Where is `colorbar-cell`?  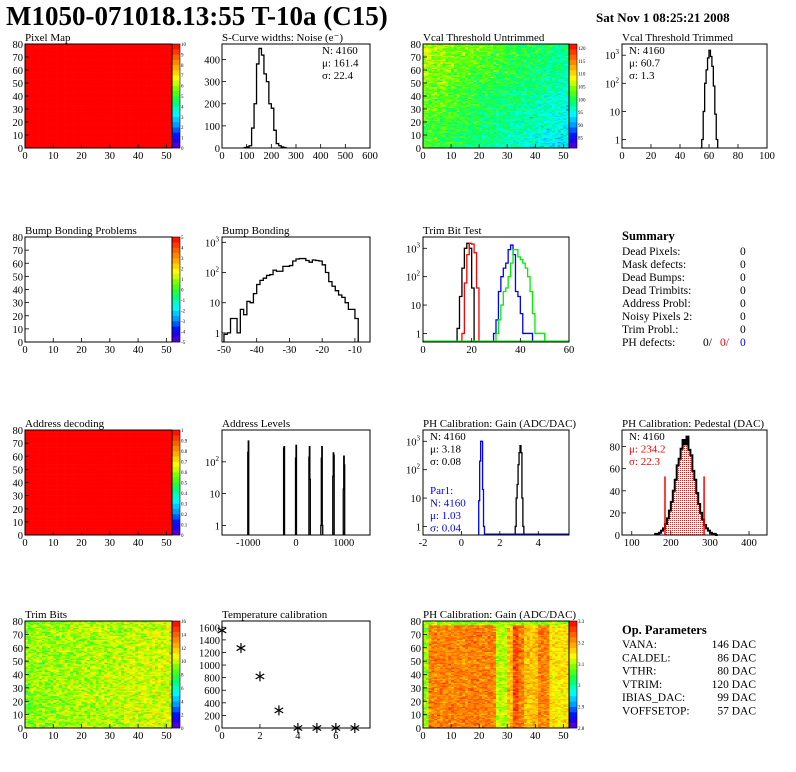
colorbar-cell is located at coordinates (176, 145).